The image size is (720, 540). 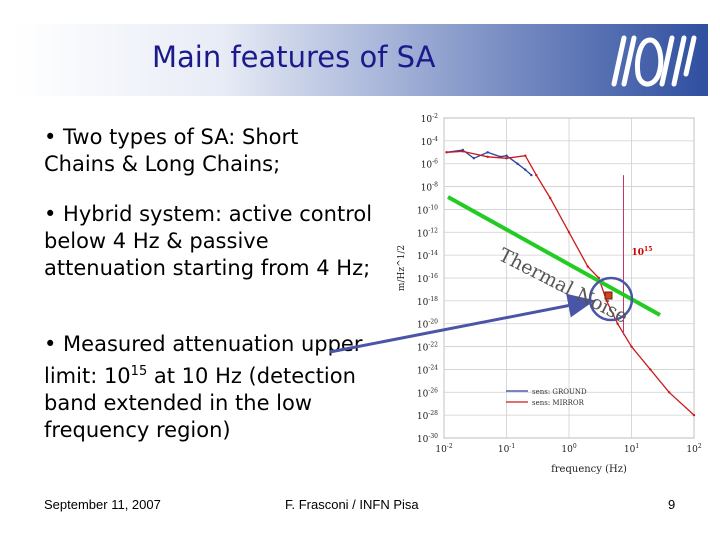 What do you see at coordinates (402, 268) in the screenshot?
I see `y-axis-label: m/Hz^1/2` at bounding box center [402, 268].